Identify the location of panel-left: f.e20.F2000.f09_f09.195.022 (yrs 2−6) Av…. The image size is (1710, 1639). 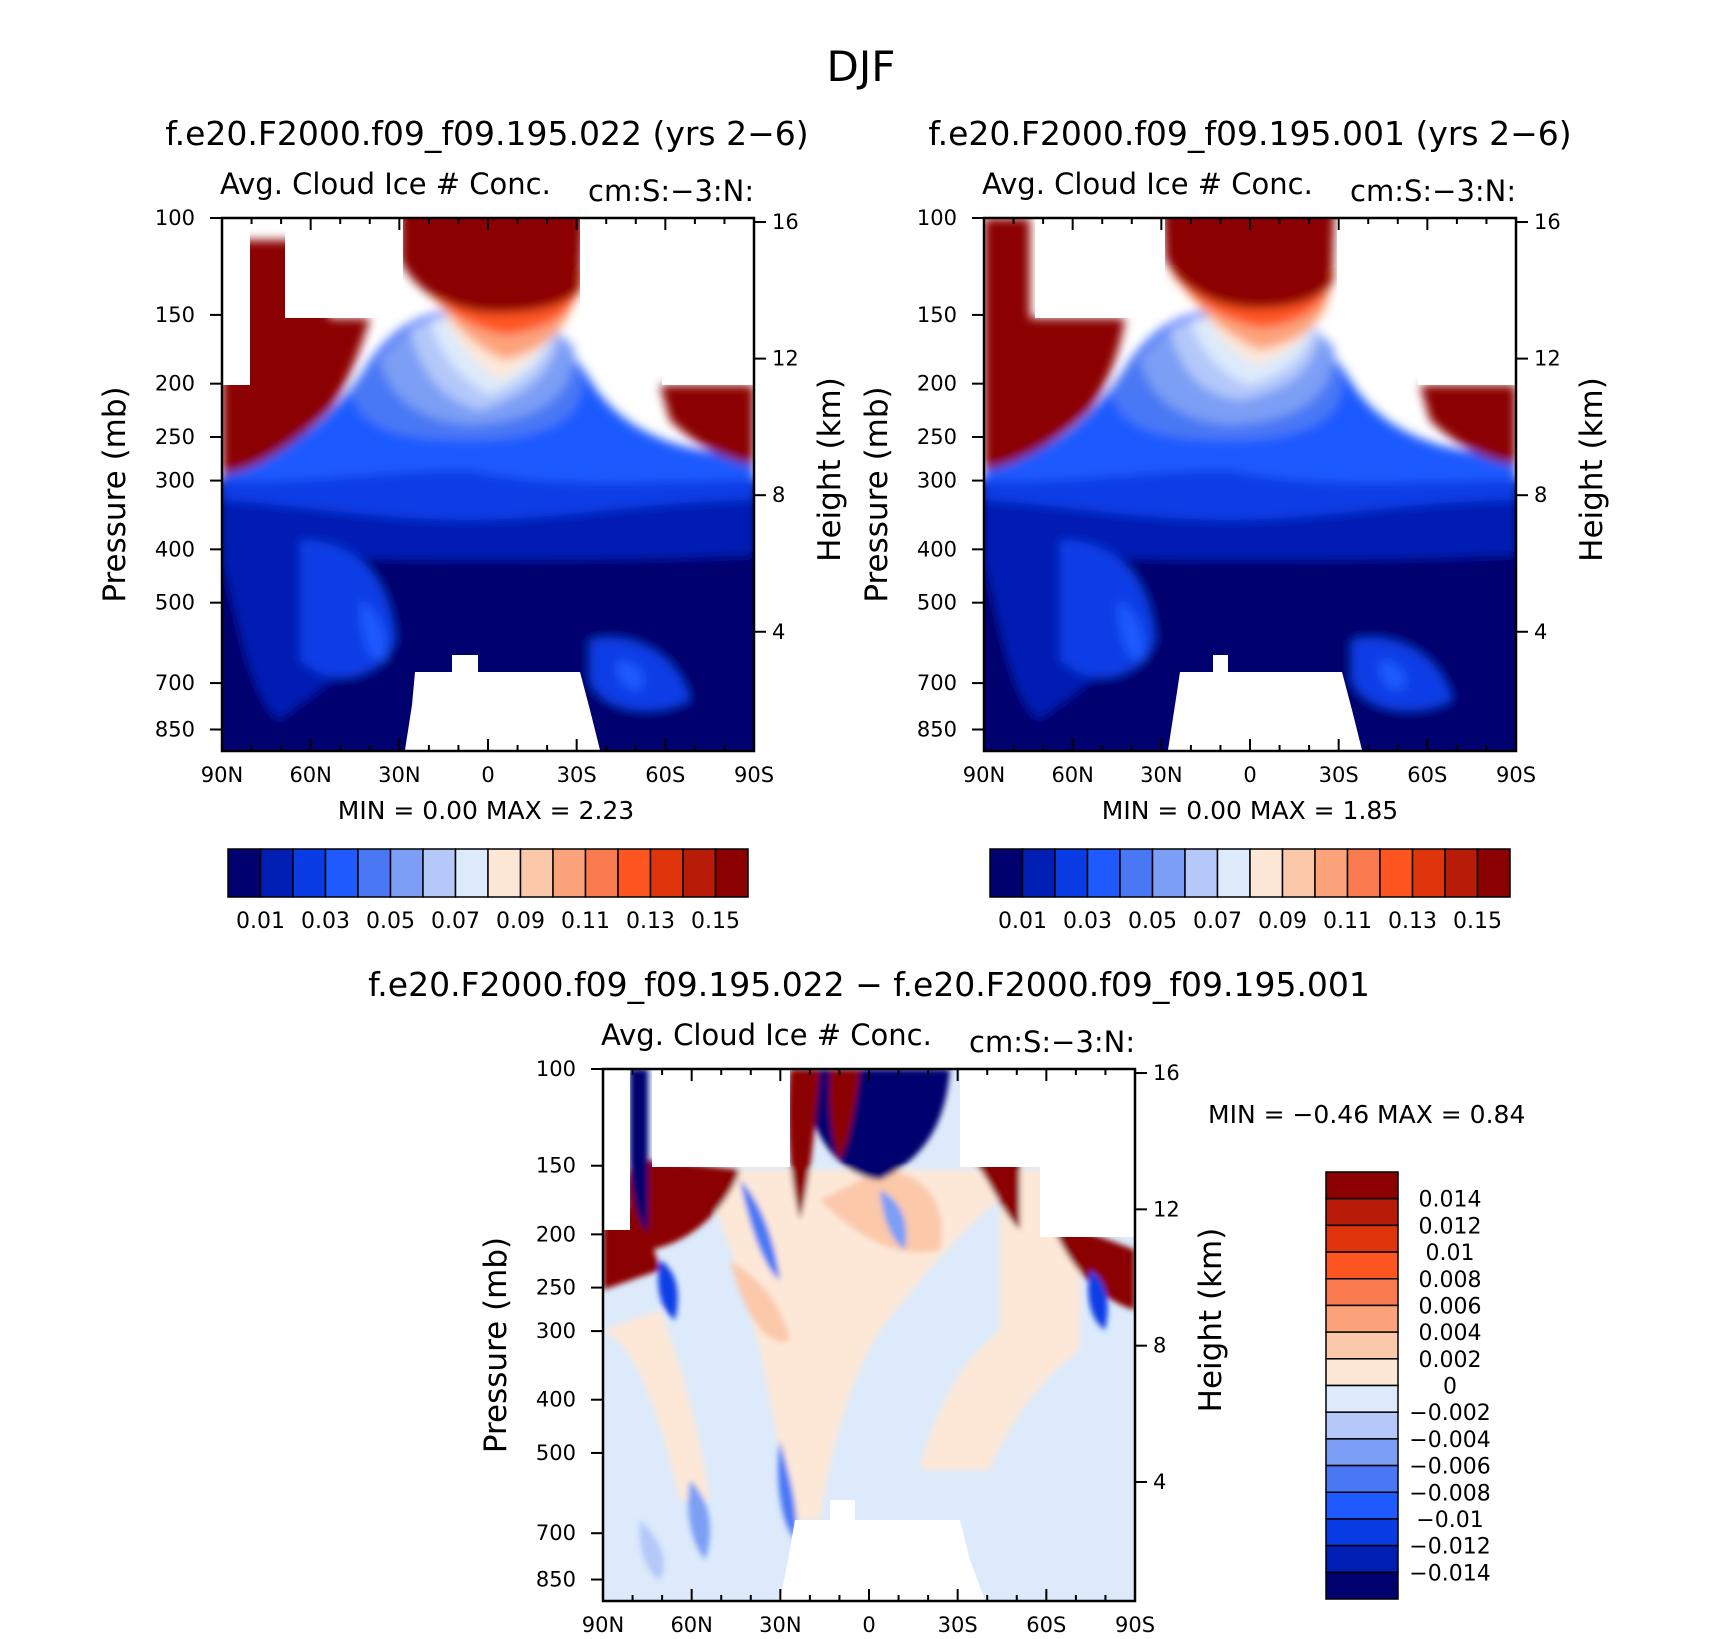
(487, 433).